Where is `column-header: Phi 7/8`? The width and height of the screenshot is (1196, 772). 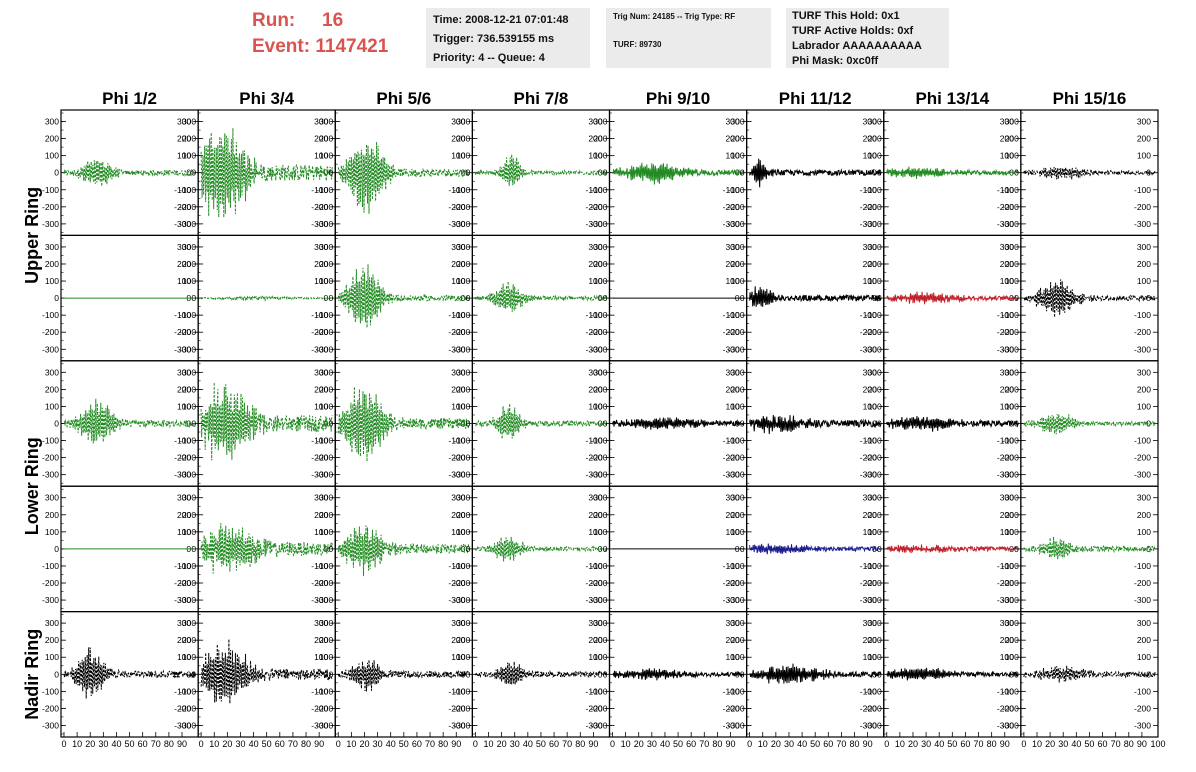
column-header: Phi 7/8 is located at coordinates (541, 98).